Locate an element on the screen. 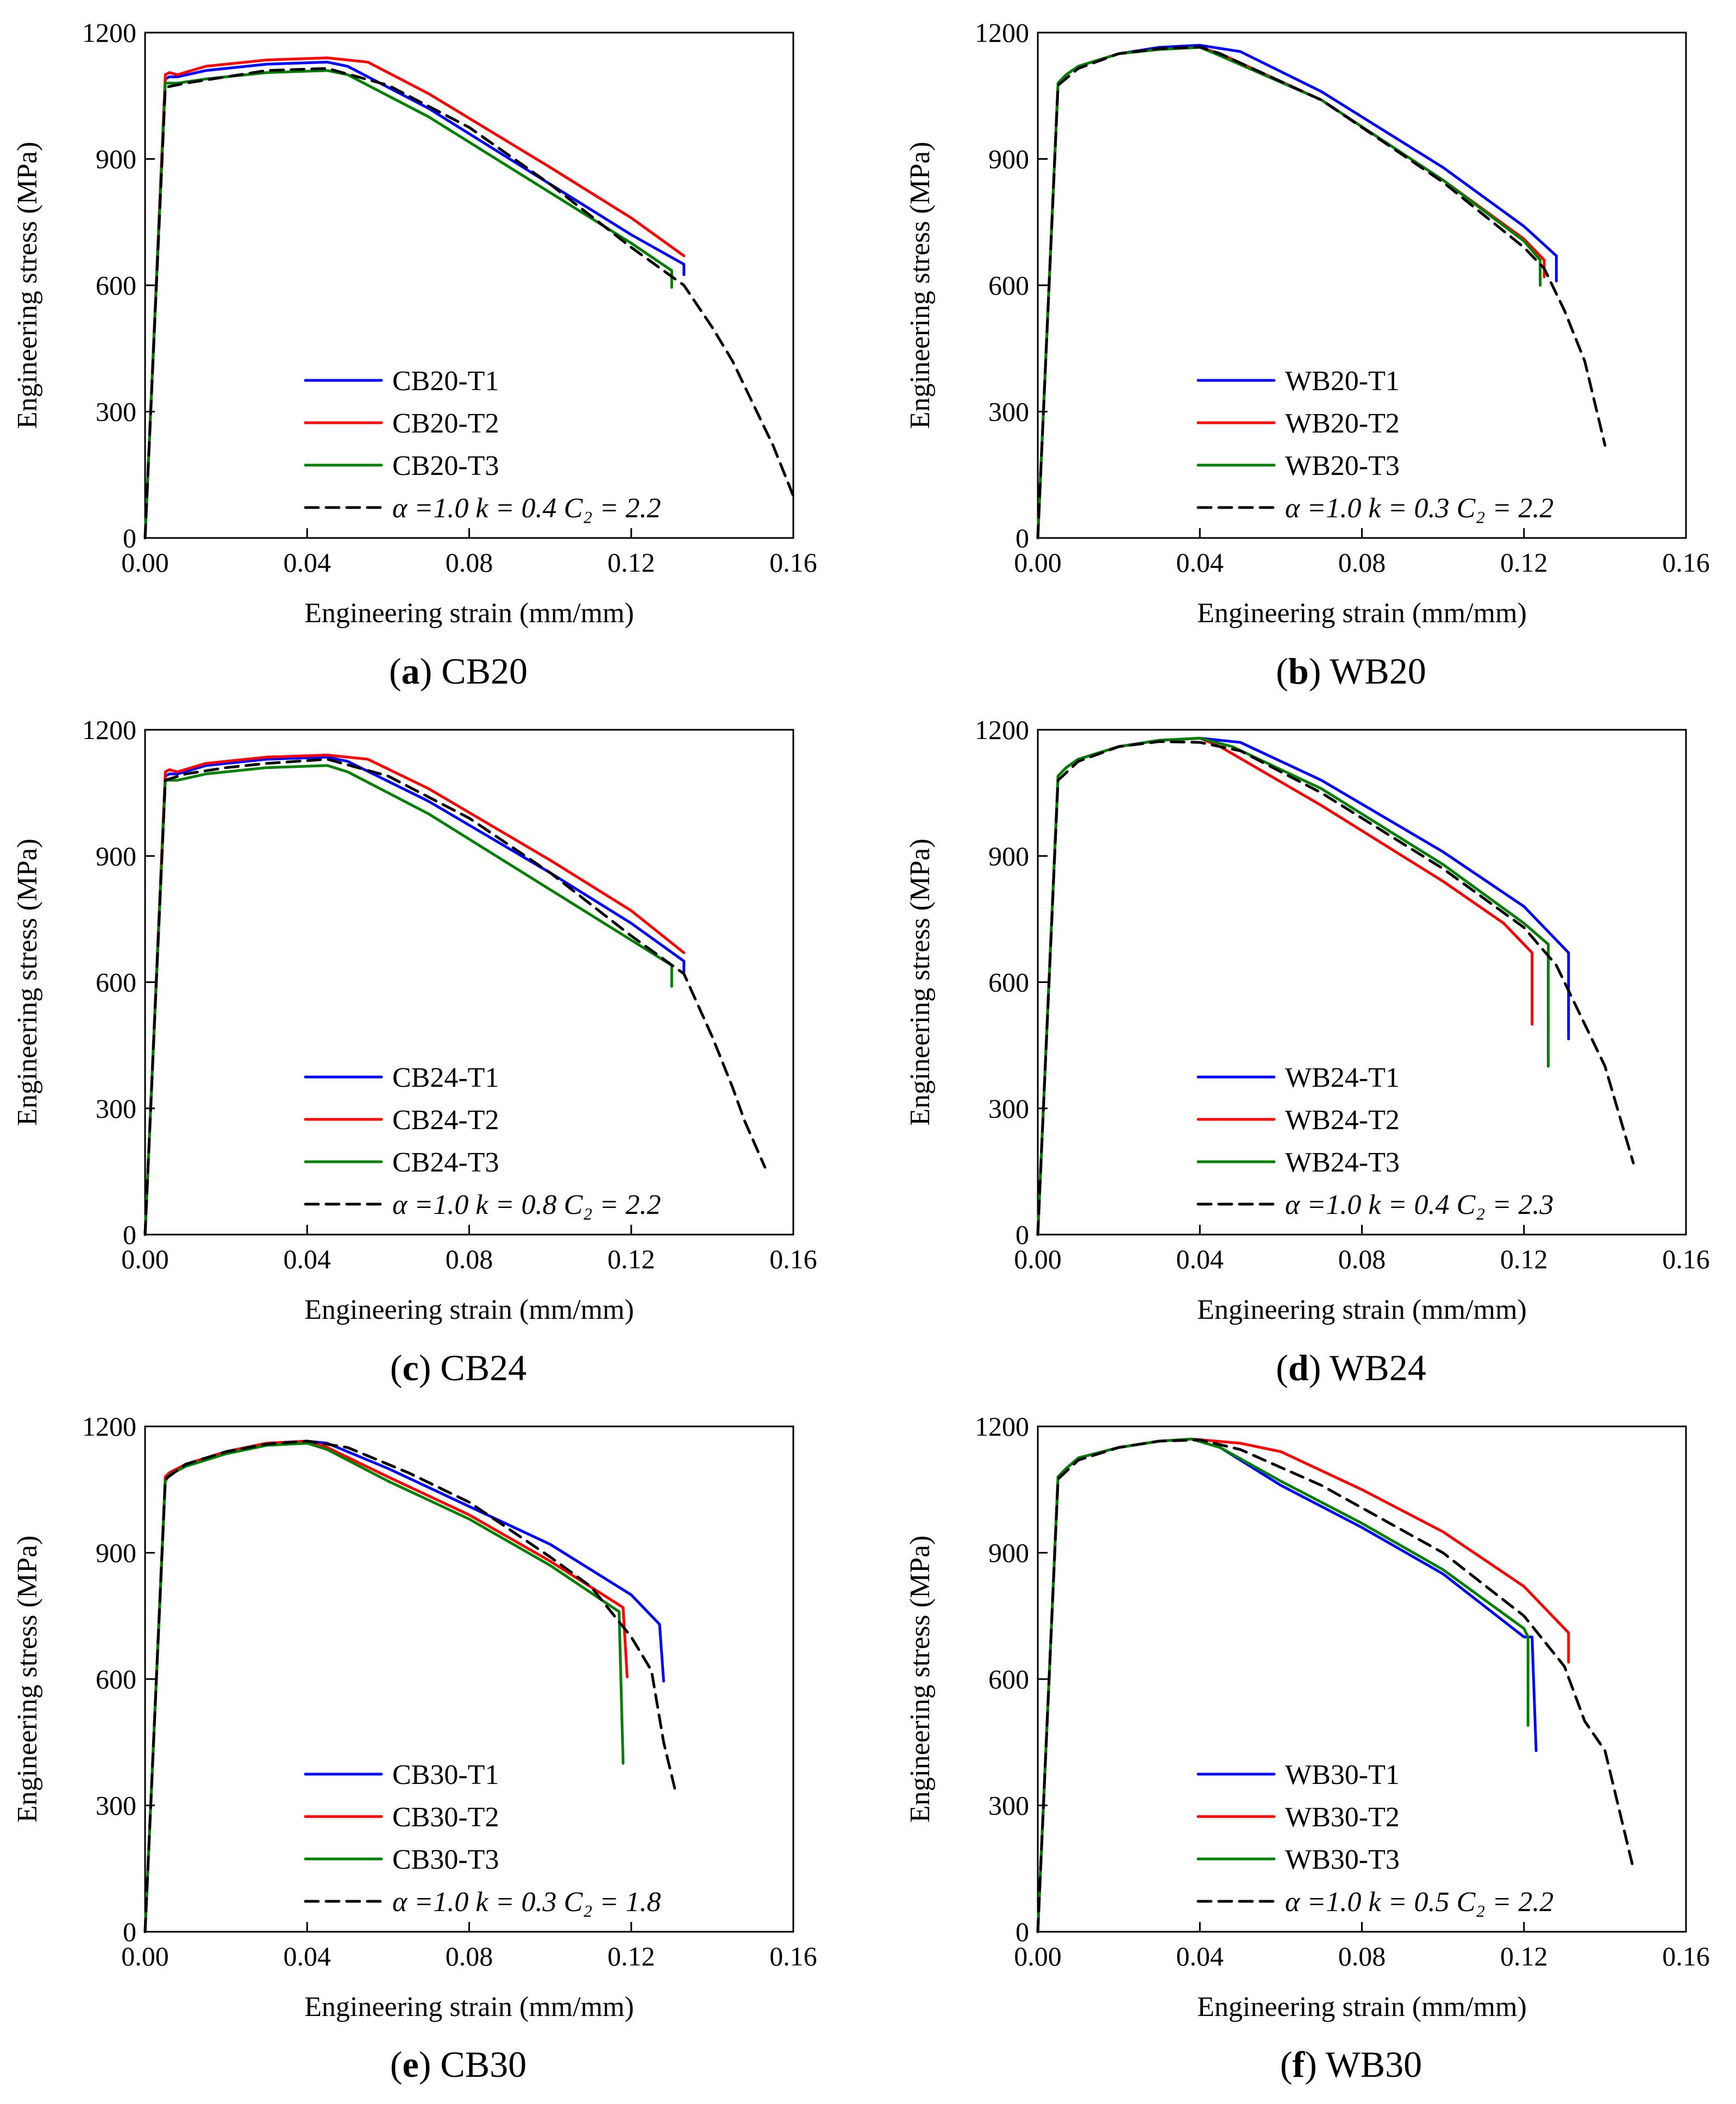  caption-name: CB20 is located at coordinates (484, 671).